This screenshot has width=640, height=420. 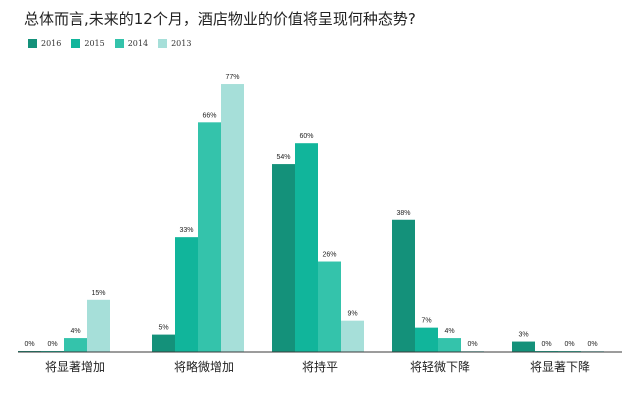 What do you see at coordinates (76, 43) in the screenshot?
I see `legend-swatch-2015` at bounding box center [76, 43].